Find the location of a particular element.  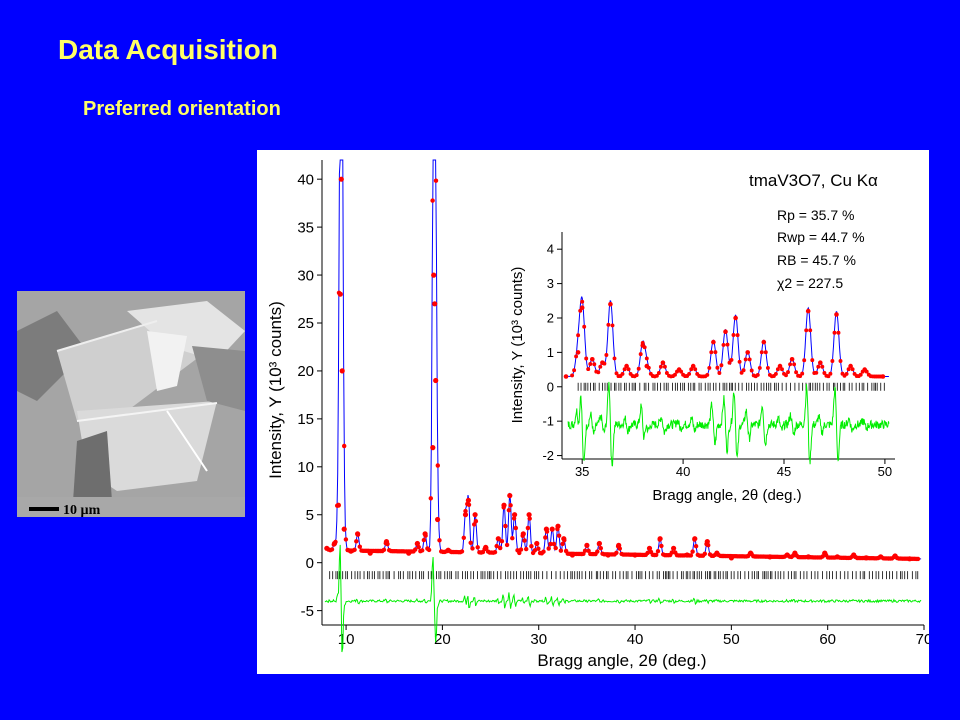

sem-micrograph-image is located at coordinates (131, 404).